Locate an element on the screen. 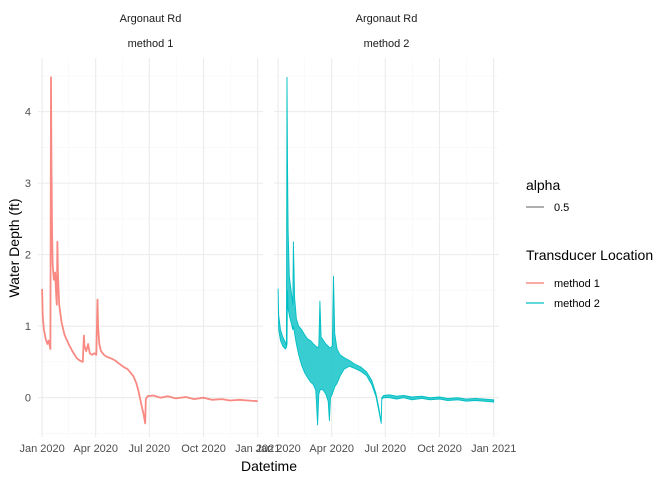 This screenshot has height=480, width=672. legend-label-method-1: method 1 is located at coordinates (577, 284).